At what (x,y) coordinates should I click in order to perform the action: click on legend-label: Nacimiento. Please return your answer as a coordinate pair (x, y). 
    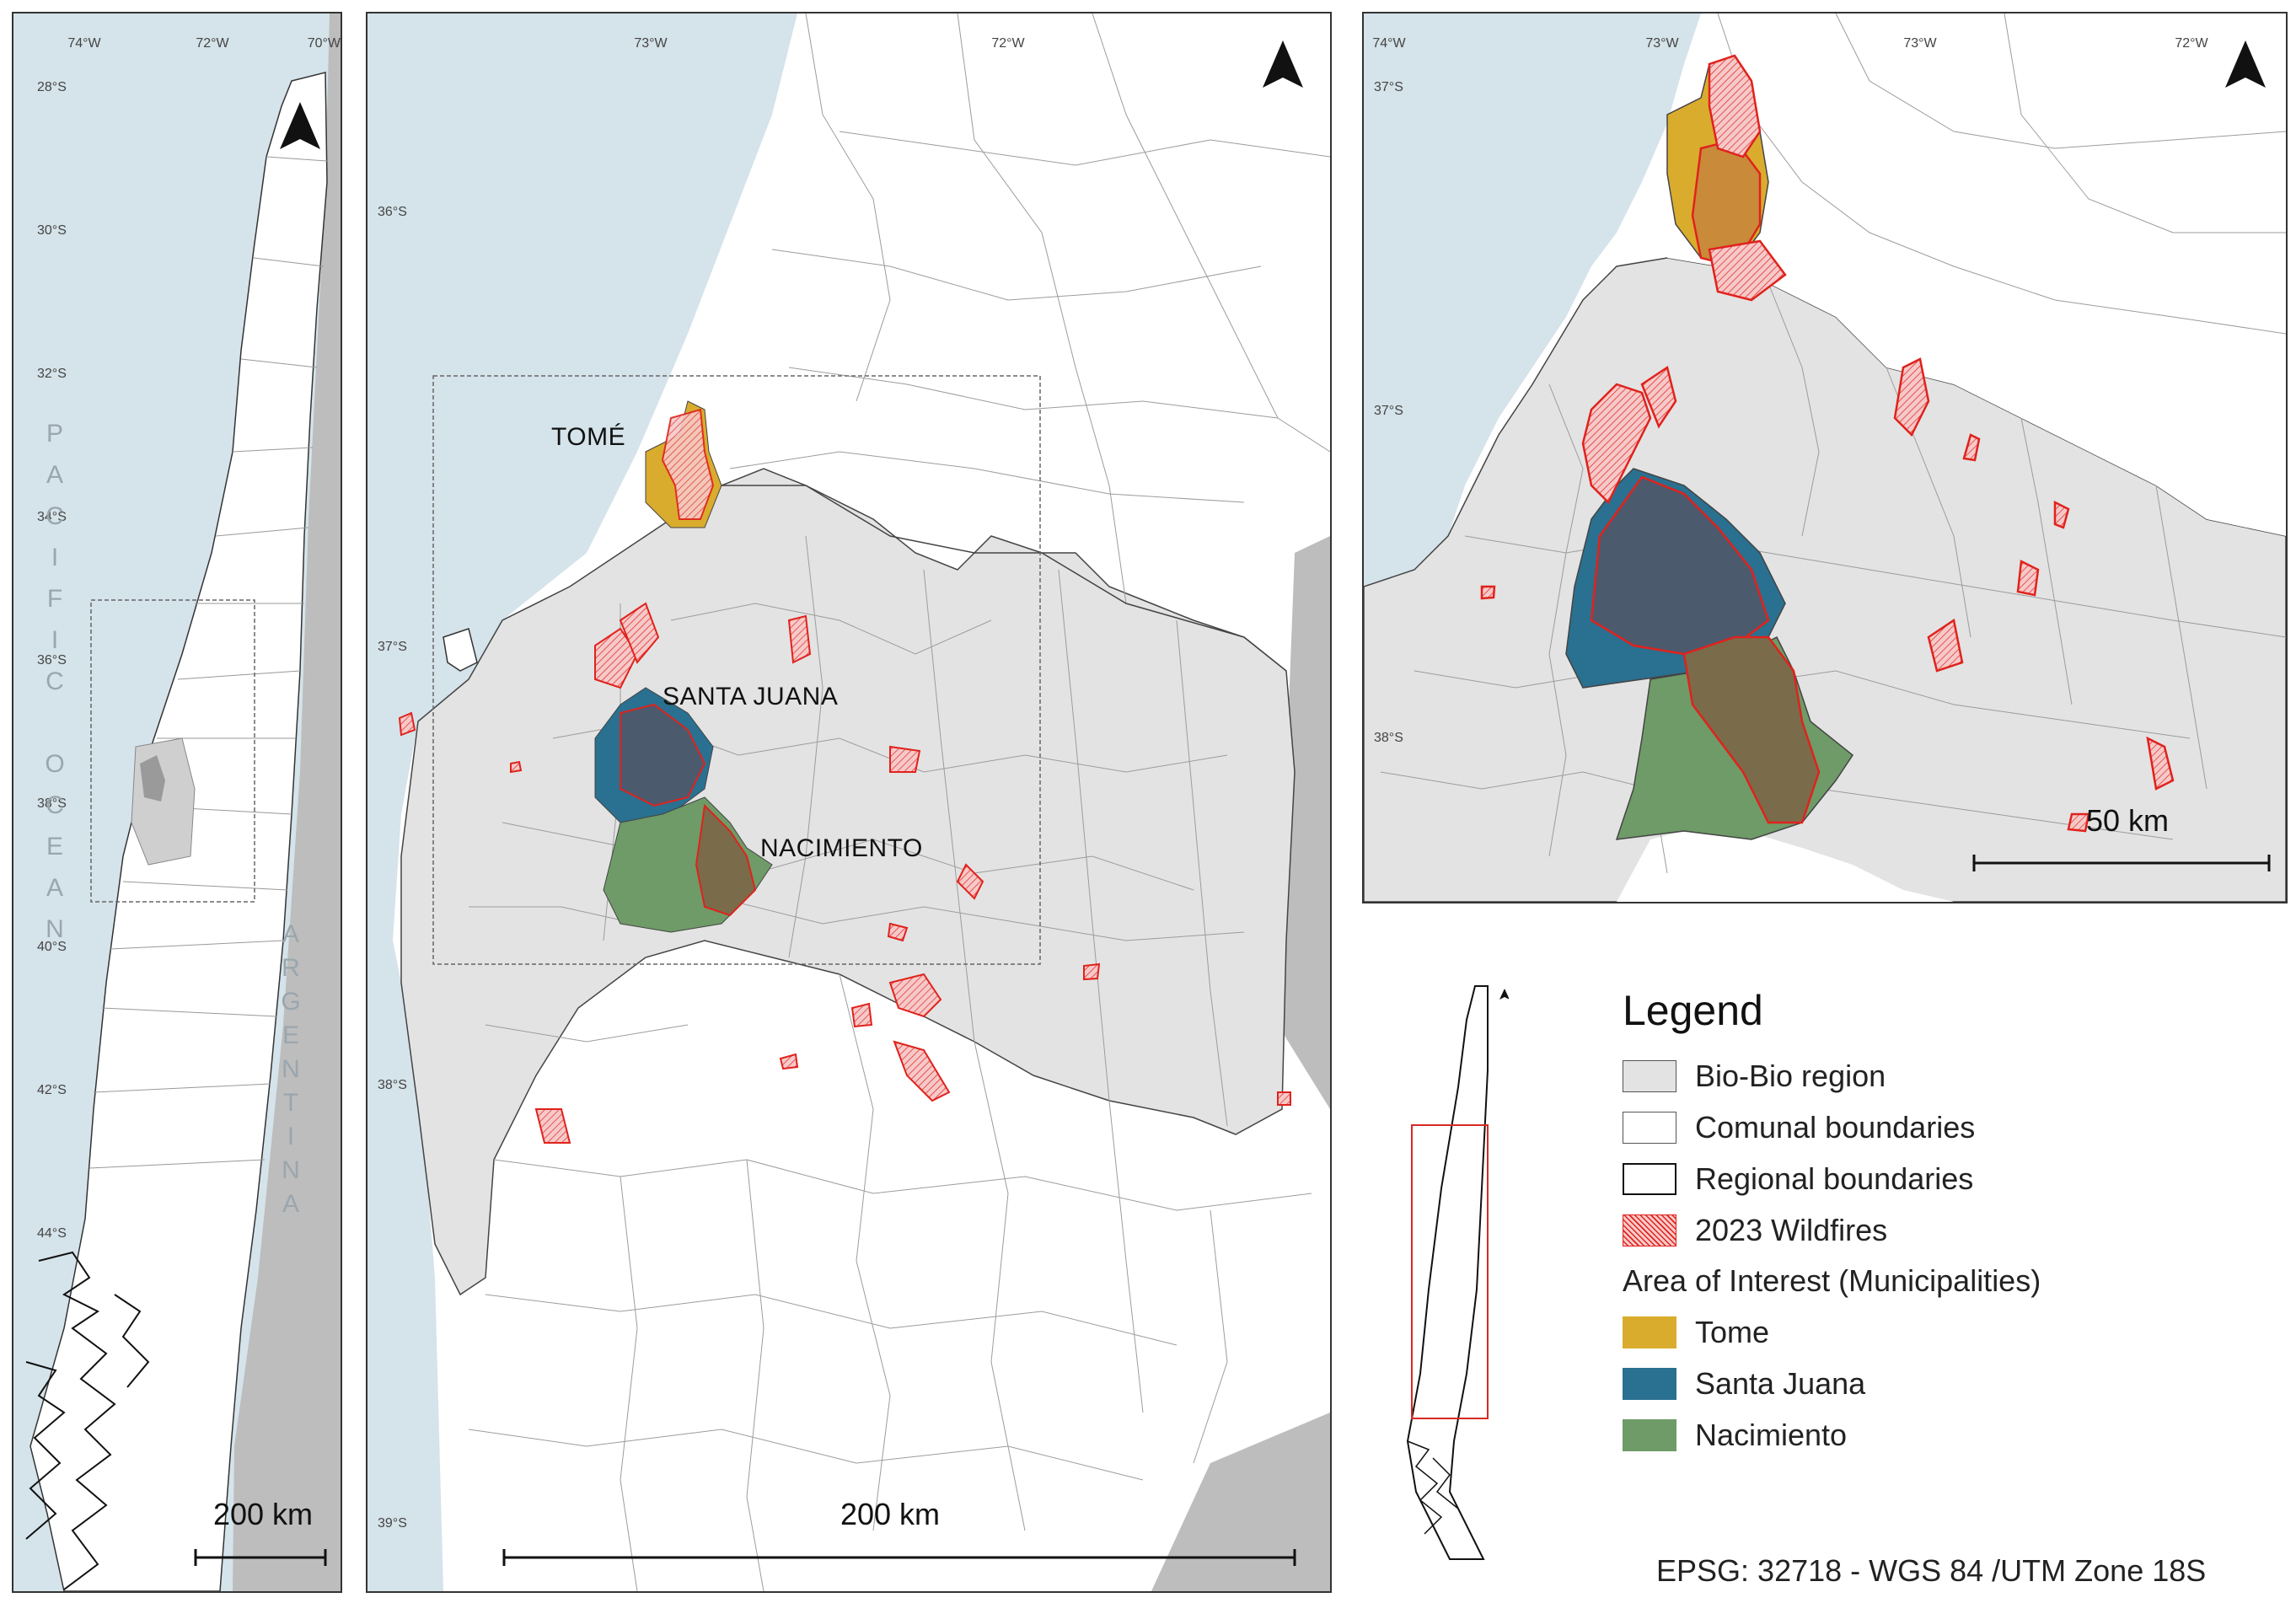
    Looking at the image, I should click on (1771, 1434).